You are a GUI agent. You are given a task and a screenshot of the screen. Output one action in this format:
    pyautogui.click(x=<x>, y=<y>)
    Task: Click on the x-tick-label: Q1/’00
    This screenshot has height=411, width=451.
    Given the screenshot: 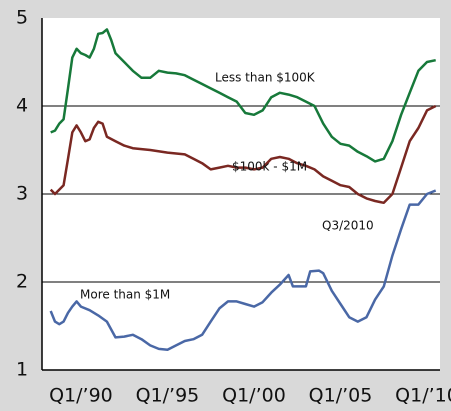 What is the action you would take?
    pyautogui.click(x=254, y=396)
    